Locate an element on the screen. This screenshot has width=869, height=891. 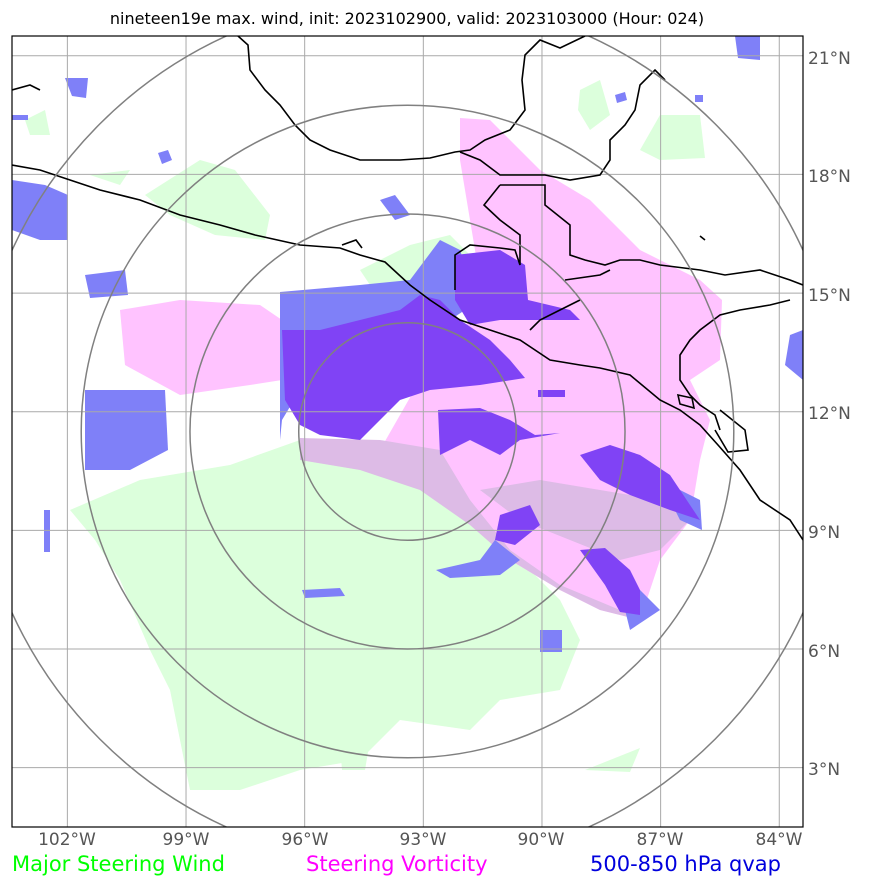
lat-label: 12°N is located at coordinates (829, 414).